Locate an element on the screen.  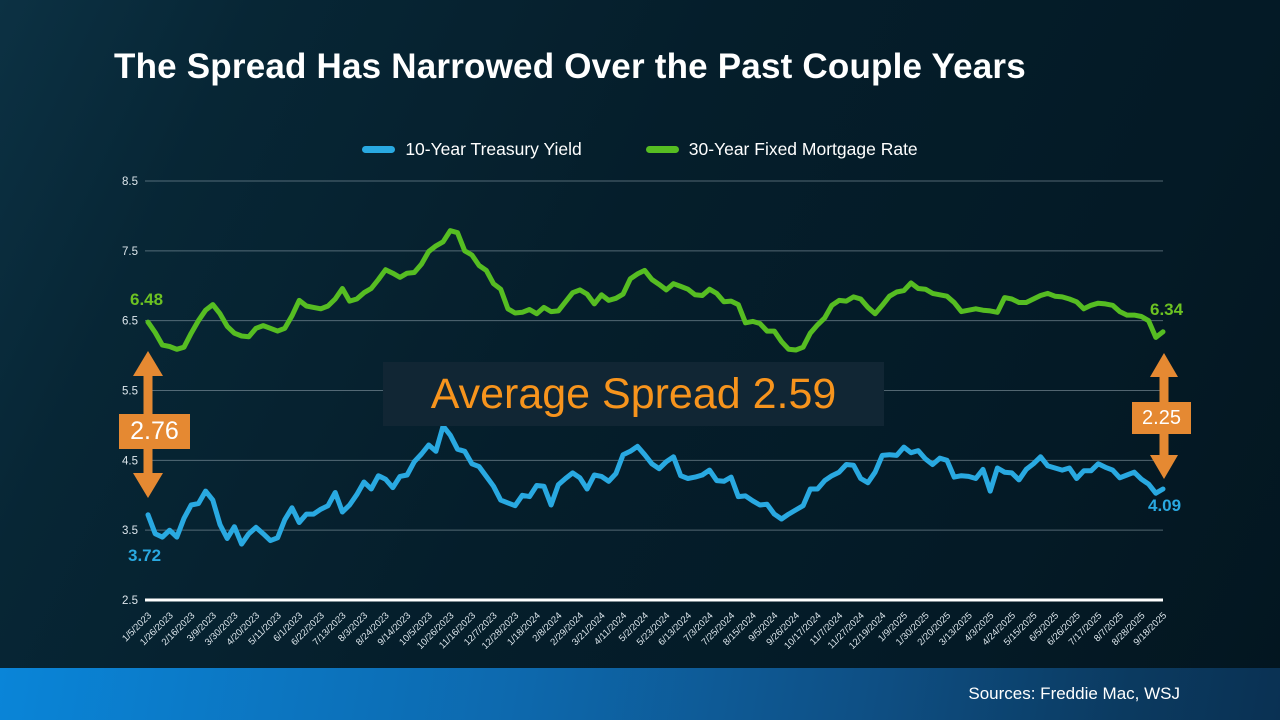
x-axis-tick-label: 5/23/2024 is located at coordinates (654, 629).